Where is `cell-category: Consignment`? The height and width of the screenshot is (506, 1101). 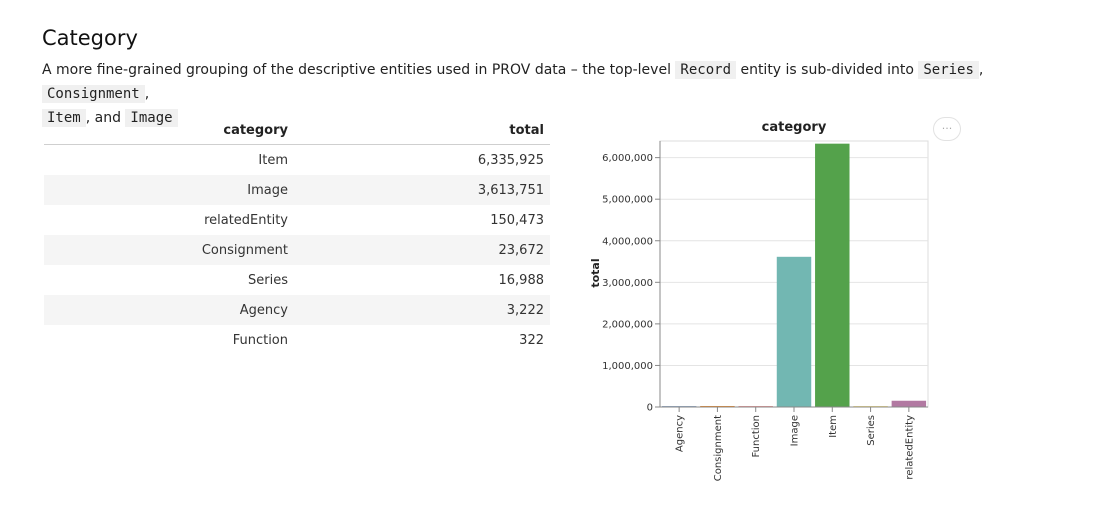
cell-category: Consignment is located at coordinates (169, 250).